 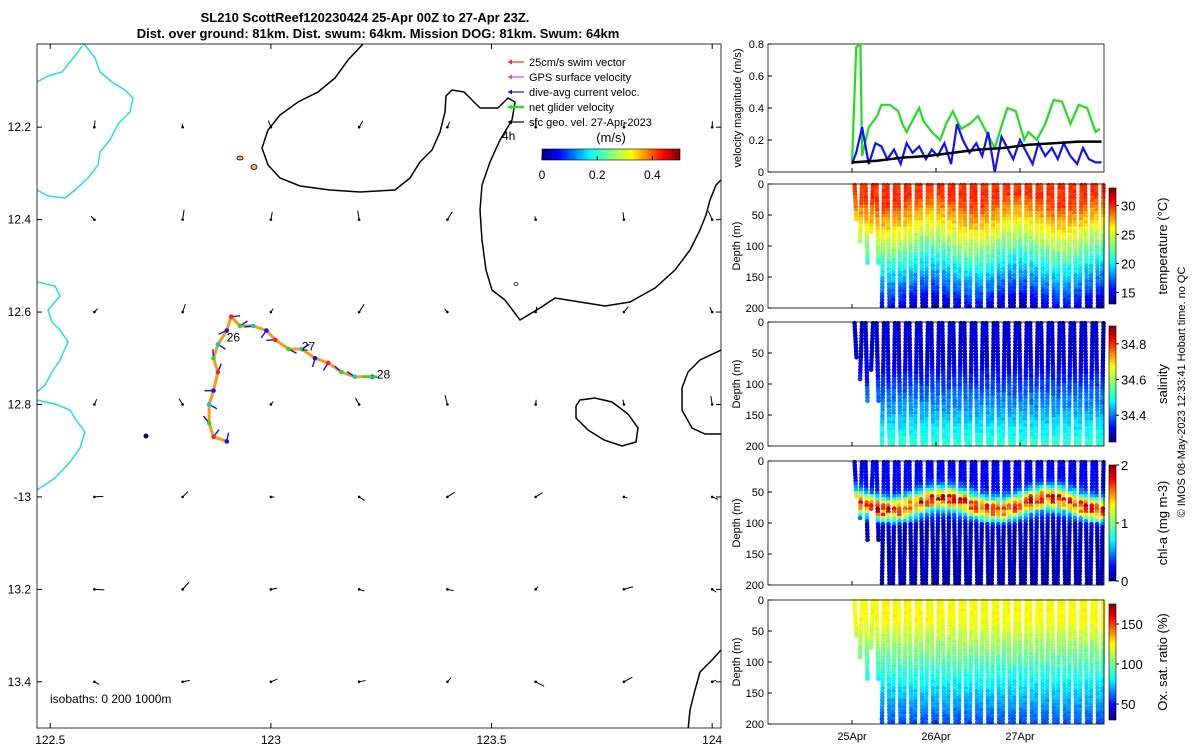 I want to click on map-y-tick-label: 12.4, so click(x=20, y=220).